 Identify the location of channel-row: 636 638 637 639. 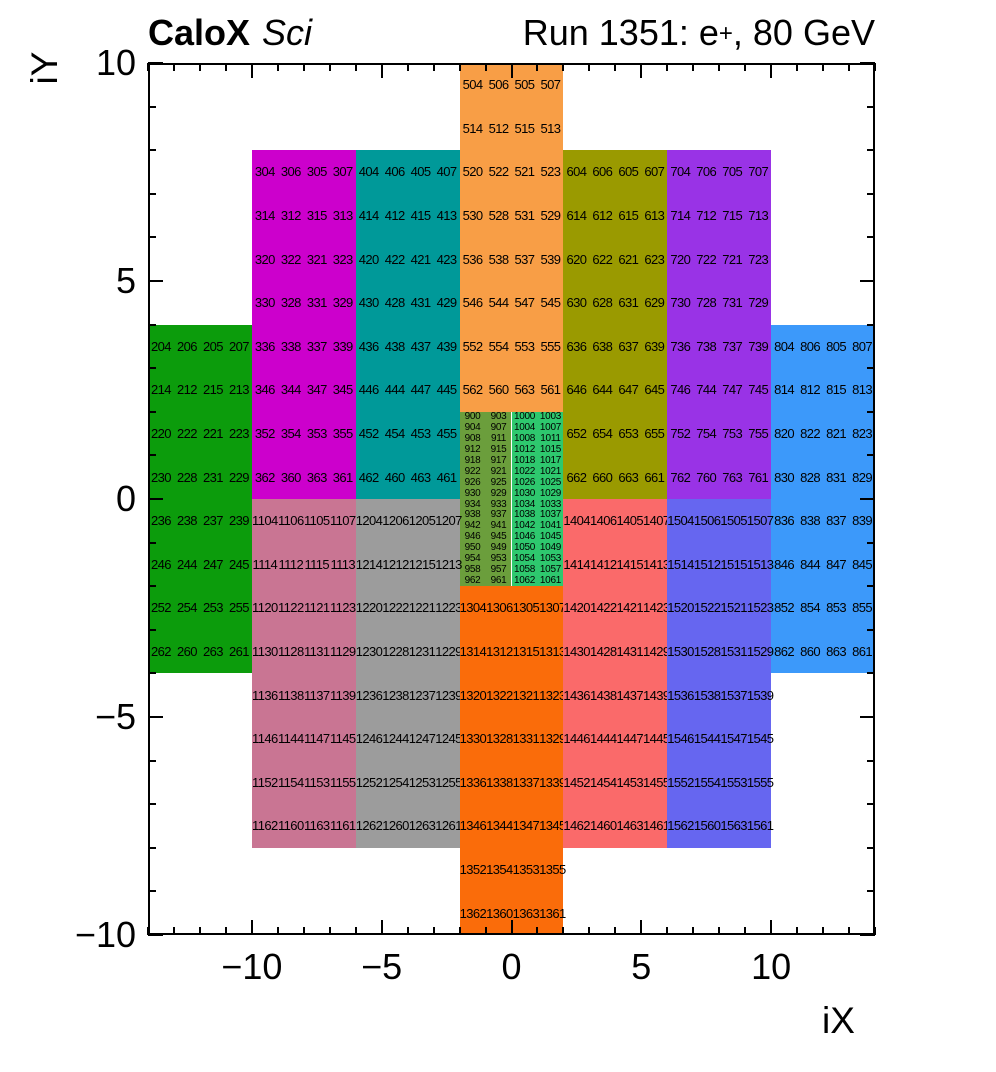
(615, 347).